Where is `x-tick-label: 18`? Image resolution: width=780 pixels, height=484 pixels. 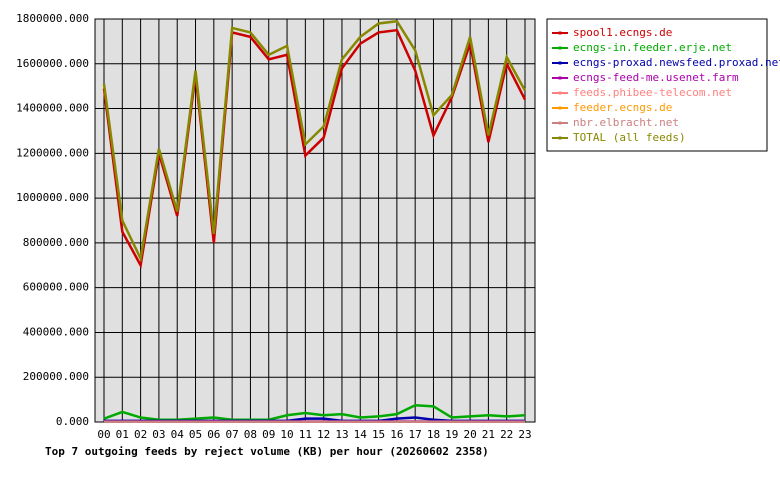 x-tick-label: 18 is located at coordinates (433, 434).